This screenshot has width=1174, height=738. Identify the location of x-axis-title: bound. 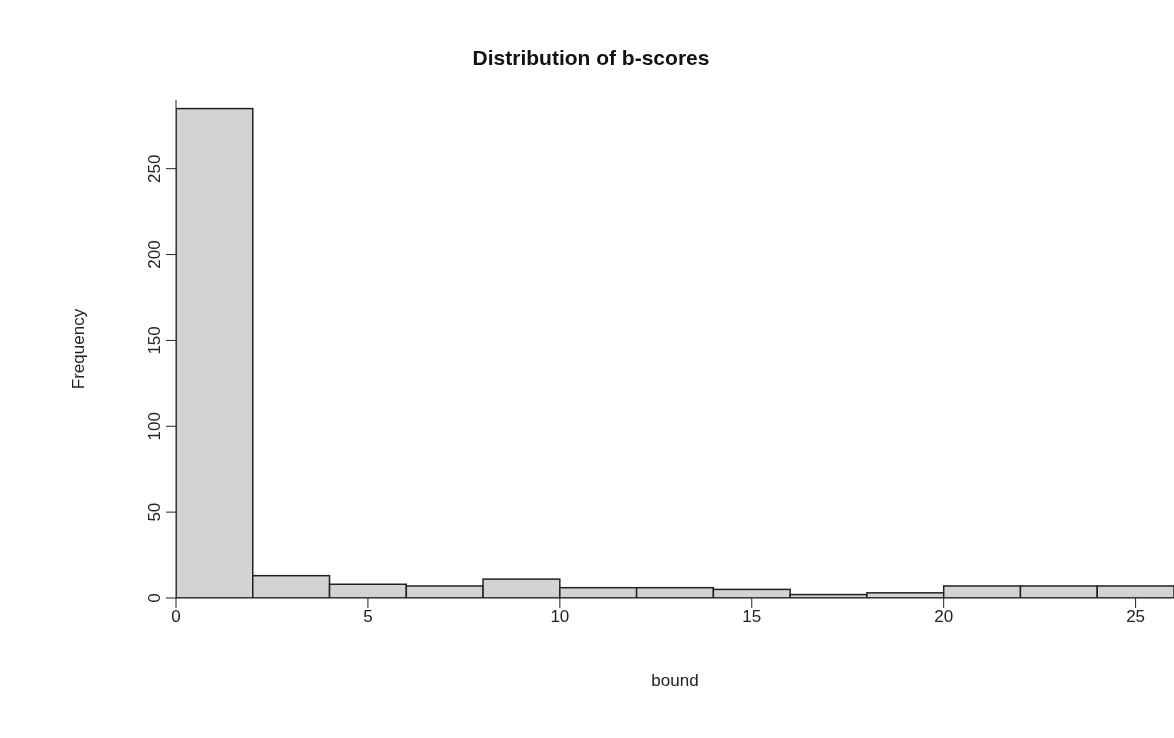
(675, 680).